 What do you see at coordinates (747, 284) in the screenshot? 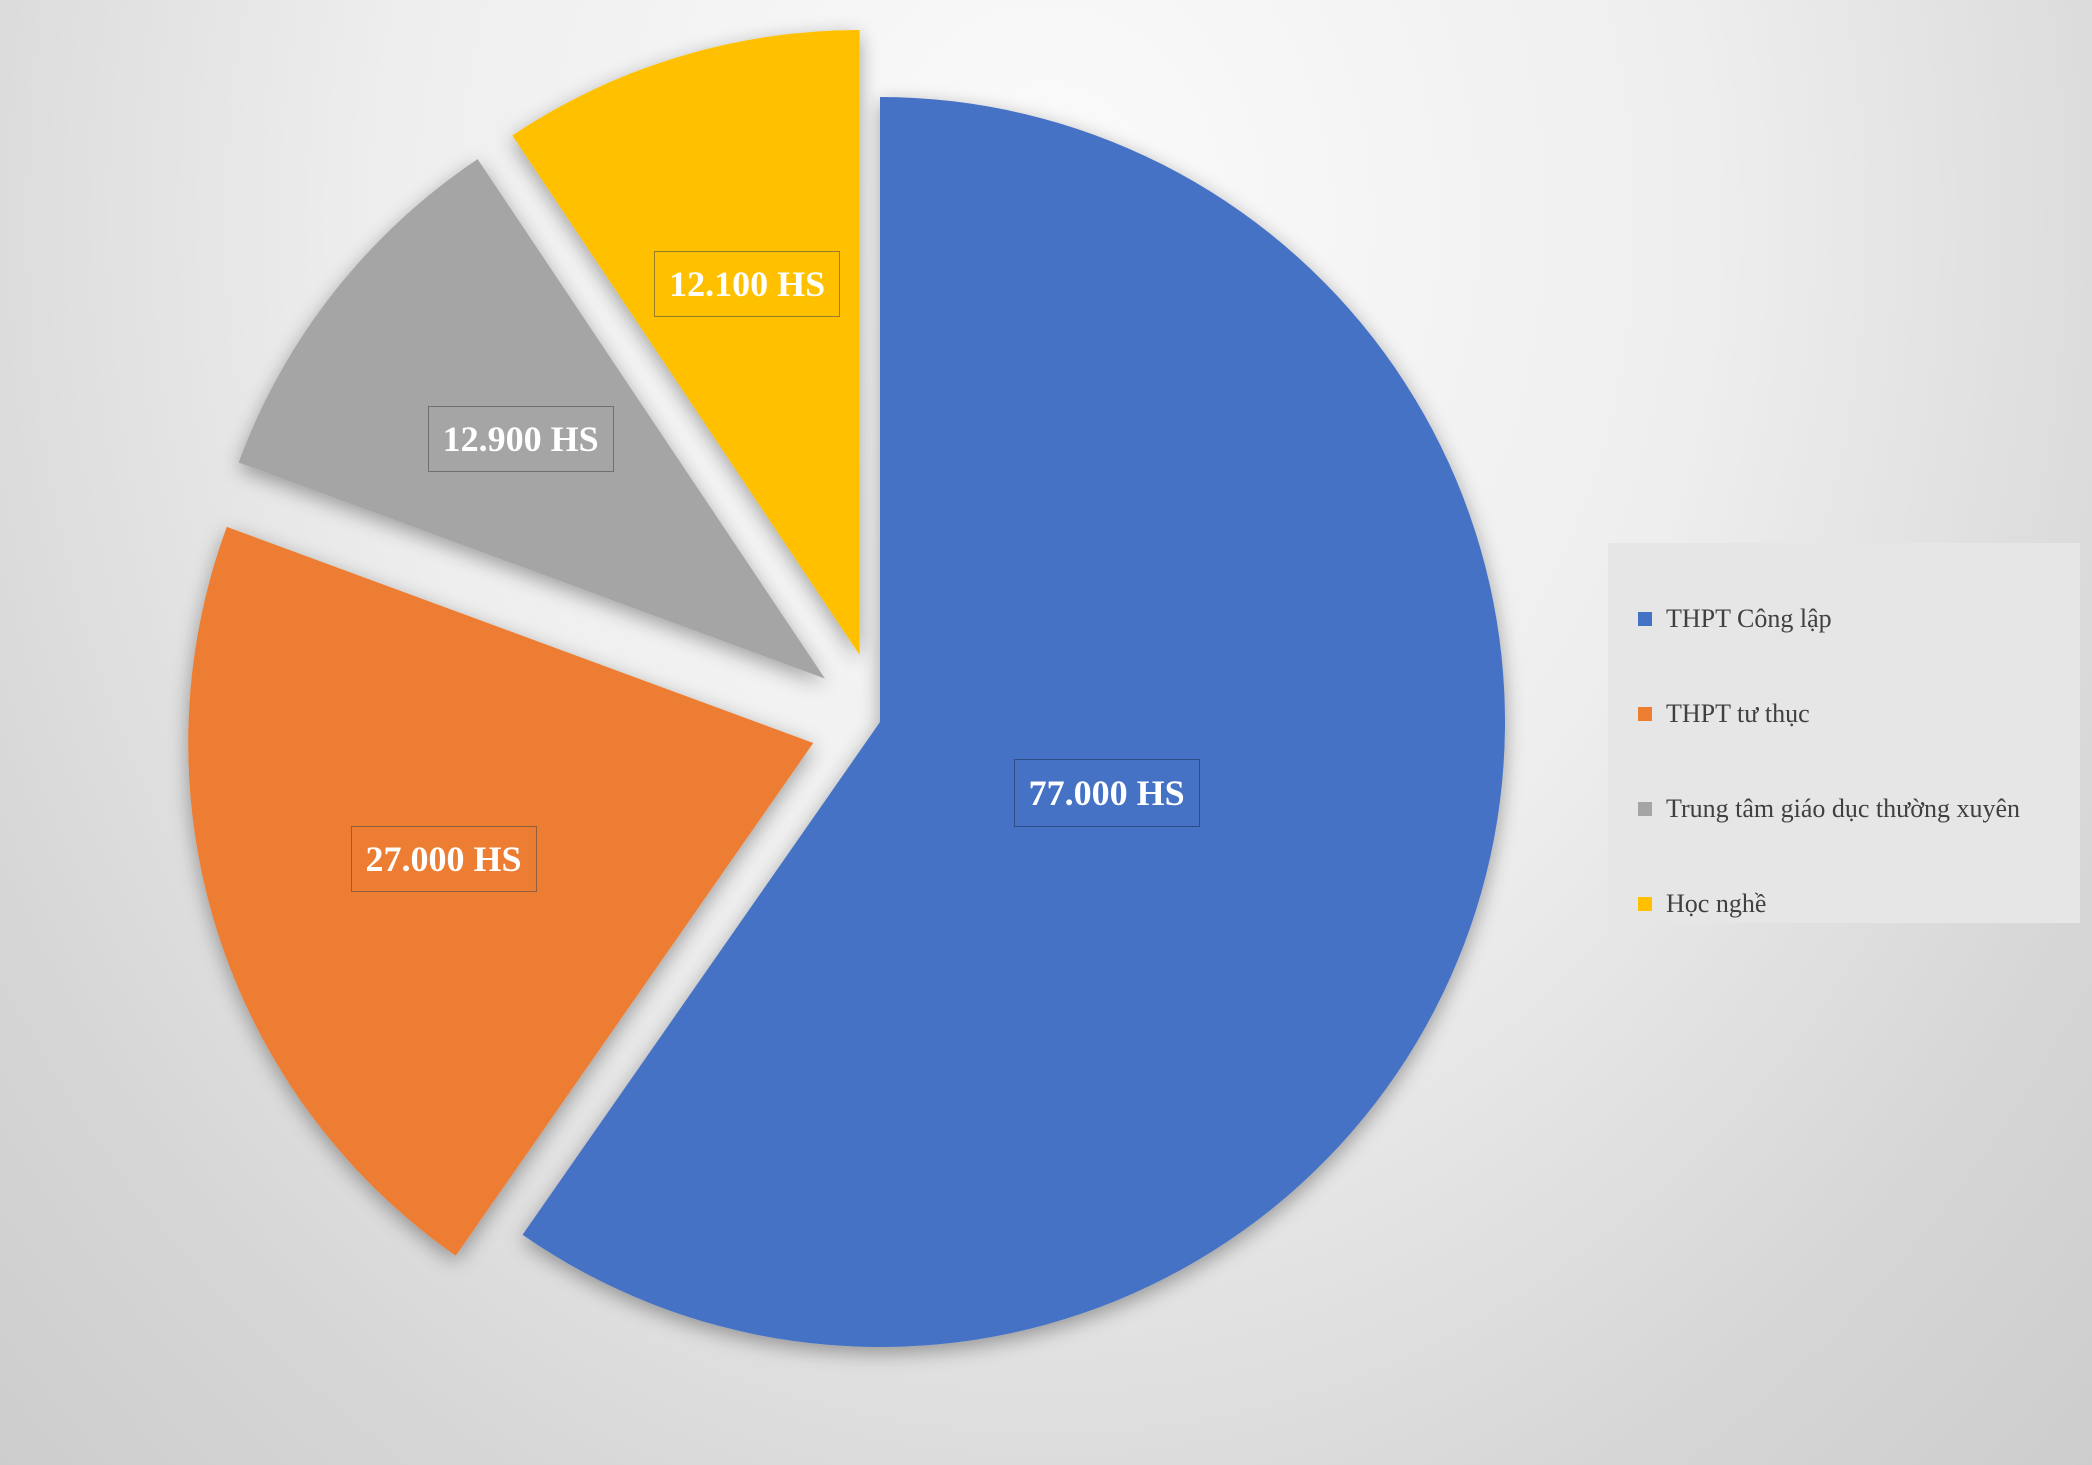
I see `data-label-4: 12.100 HS` at bounding box center [747, 284].